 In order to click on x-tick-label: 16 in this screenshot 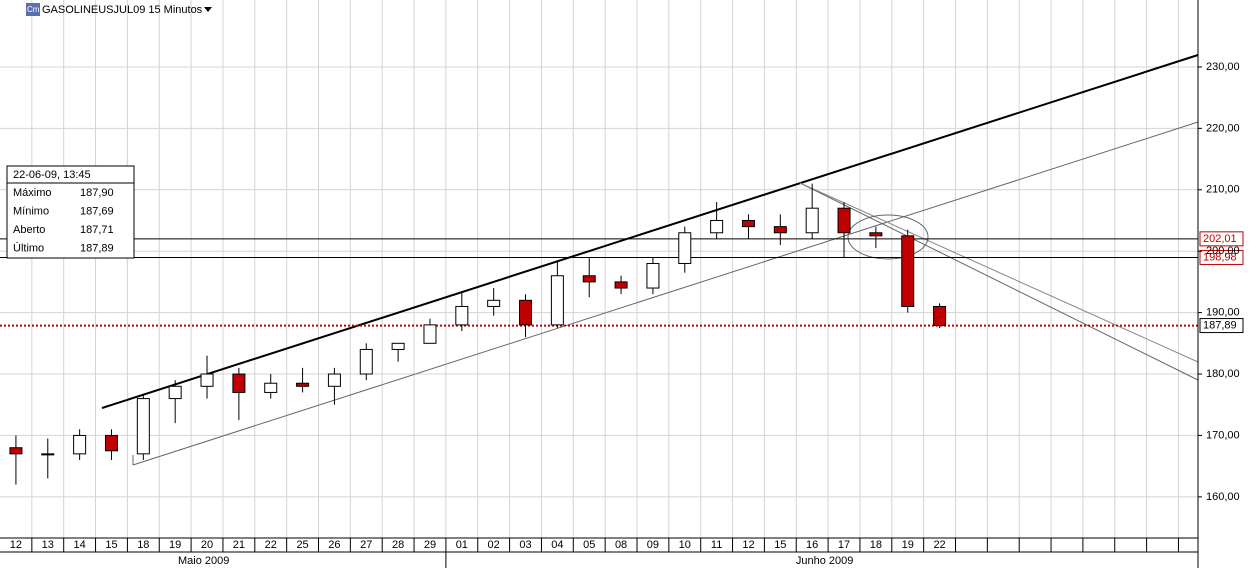, I will do `click(812, 545)`.